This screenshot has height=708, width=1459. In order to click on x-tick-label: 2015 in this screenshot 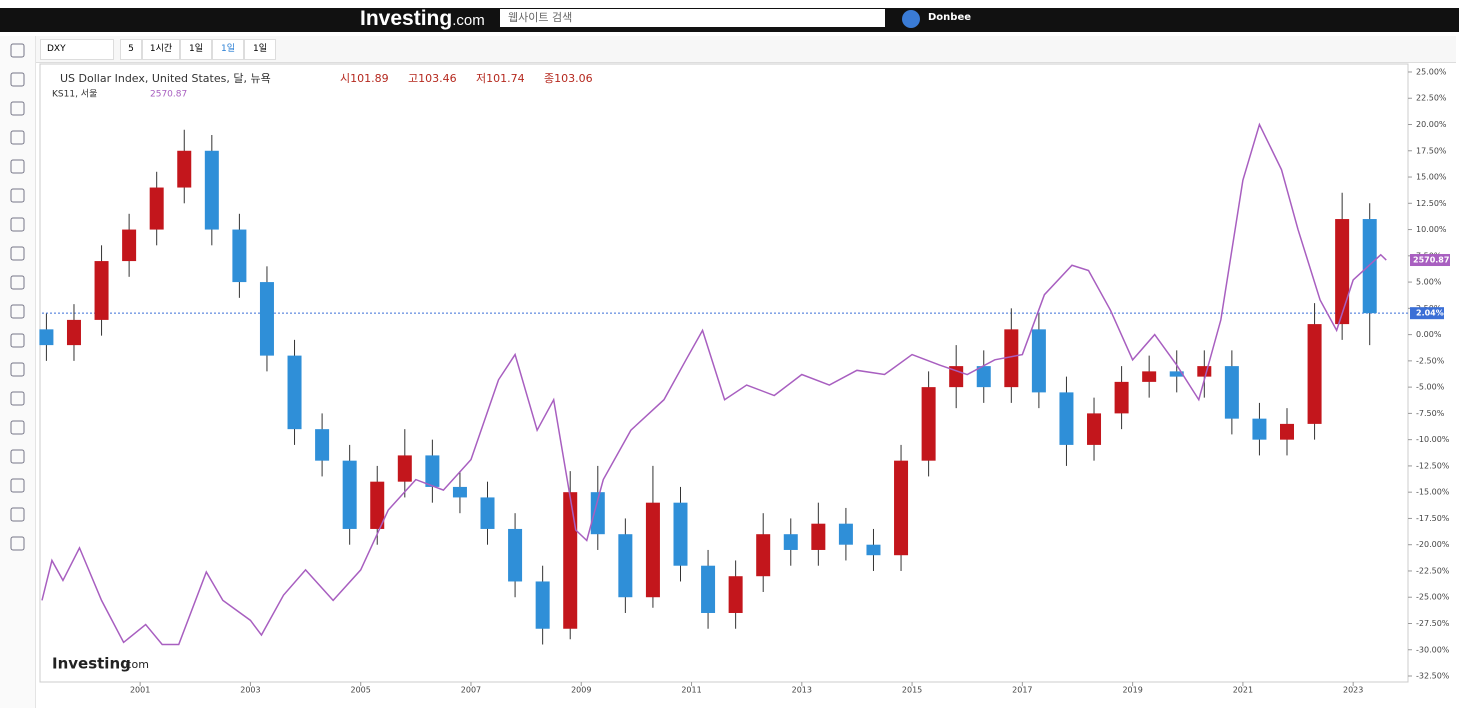, I will do `click(912, 690)`.